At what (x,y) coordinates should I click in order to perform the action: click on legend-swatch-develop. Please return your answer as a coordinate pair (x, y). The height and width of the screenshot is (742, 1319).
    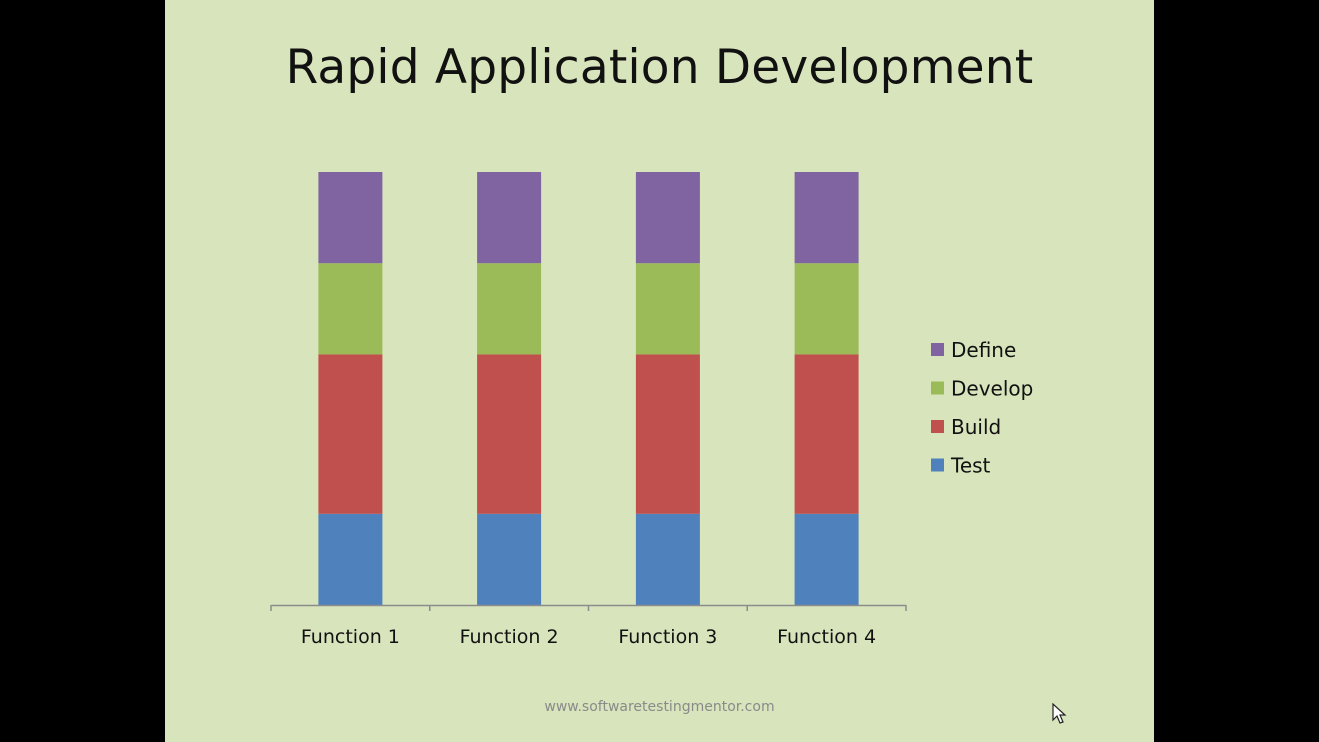
    Looking at the image, I should click on (937, 388).